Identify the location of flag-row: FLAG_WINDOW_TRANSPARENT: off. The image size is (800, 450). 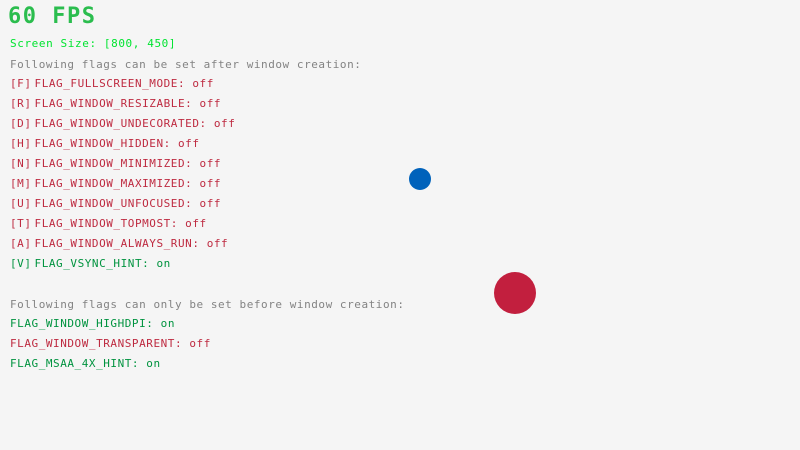
(110, 348).